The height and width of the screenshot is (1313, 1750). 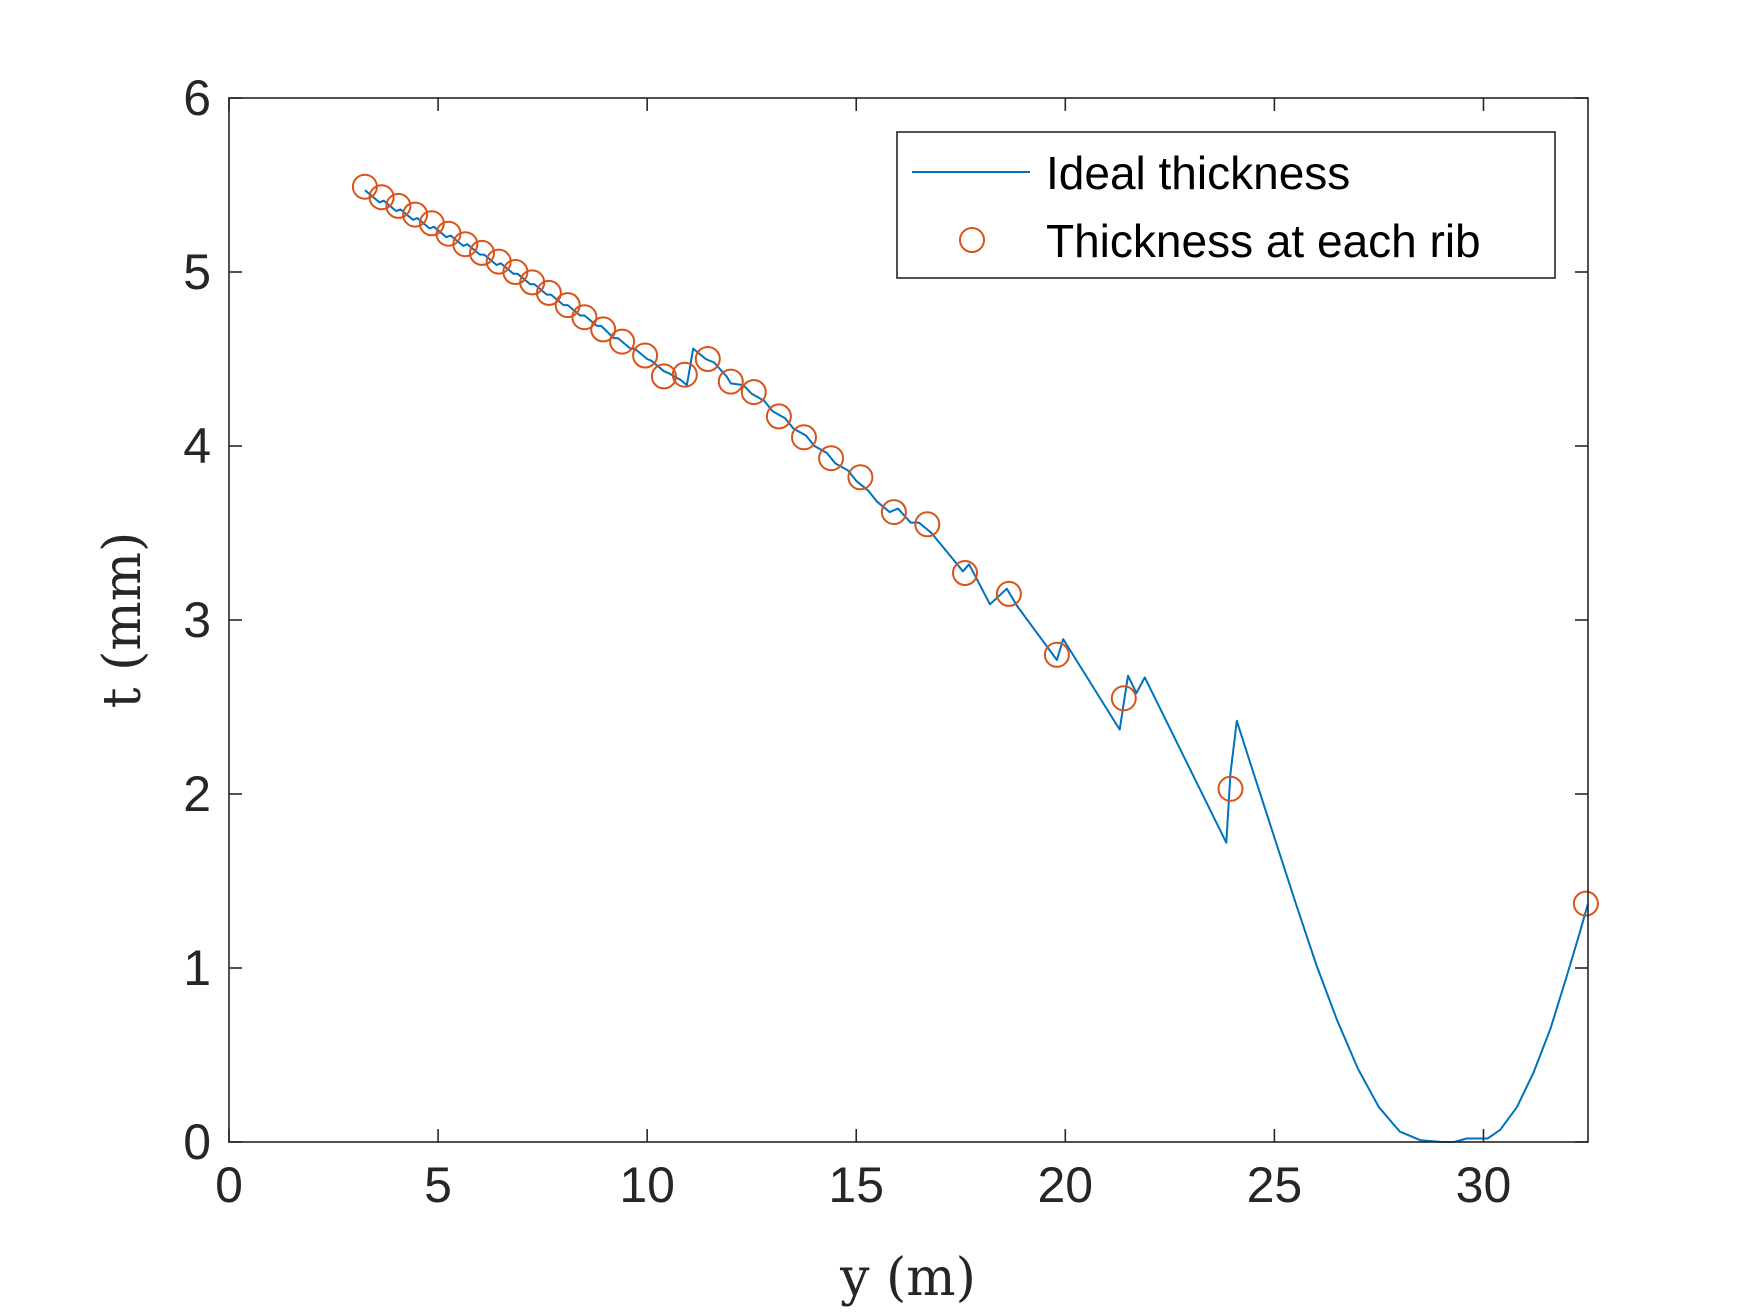 I want to click on y-tick-label: 0, so click(x=197, y=1142).